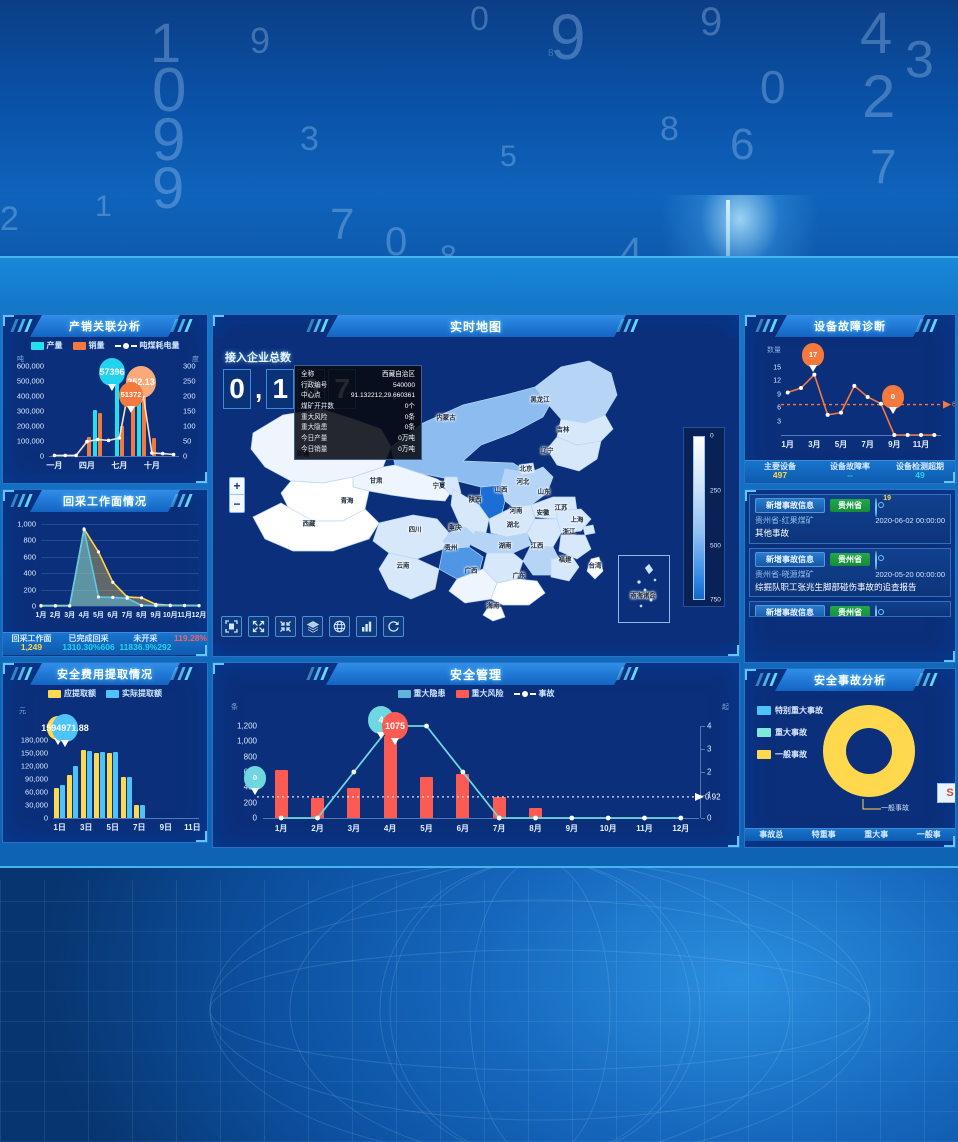 The height and width of the screenshot is (1142, 958). Describe the element at coordinates (366, 626) in the screenshot. I see `chart-icon` at that location.